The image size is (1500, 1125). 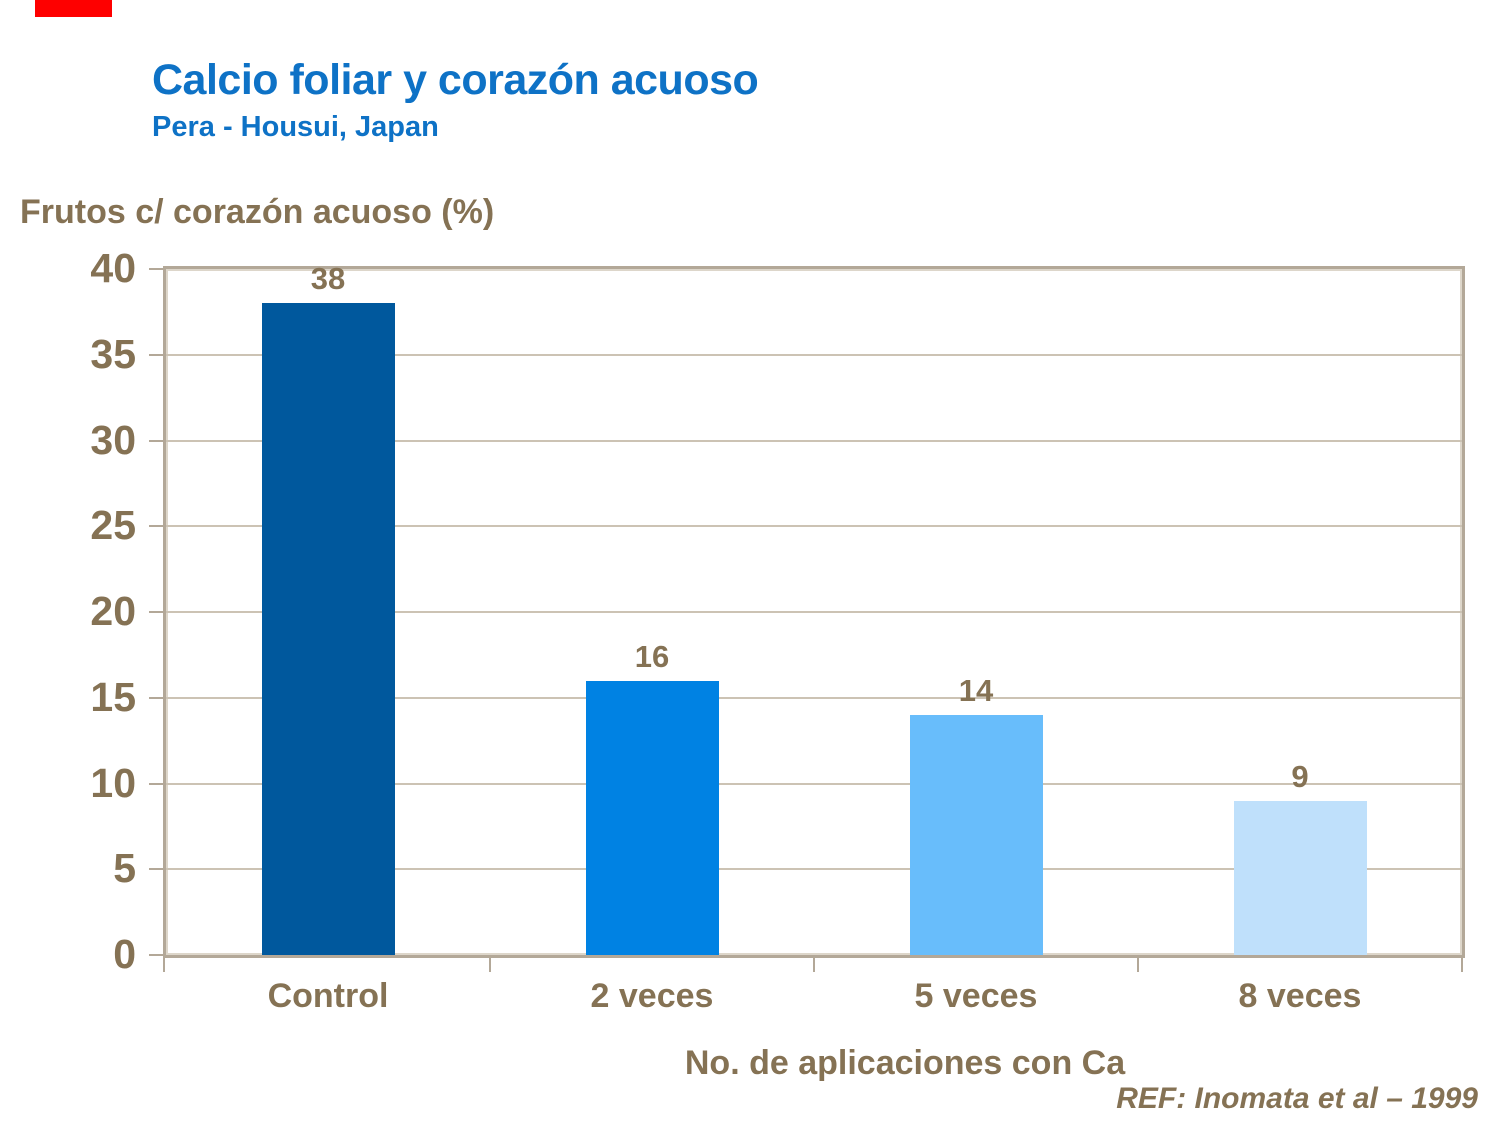 What do you see at coordinates (976, 996) in the screenshot?
I see `x-category-label: 5 veces` at bounding box center [976, 996].